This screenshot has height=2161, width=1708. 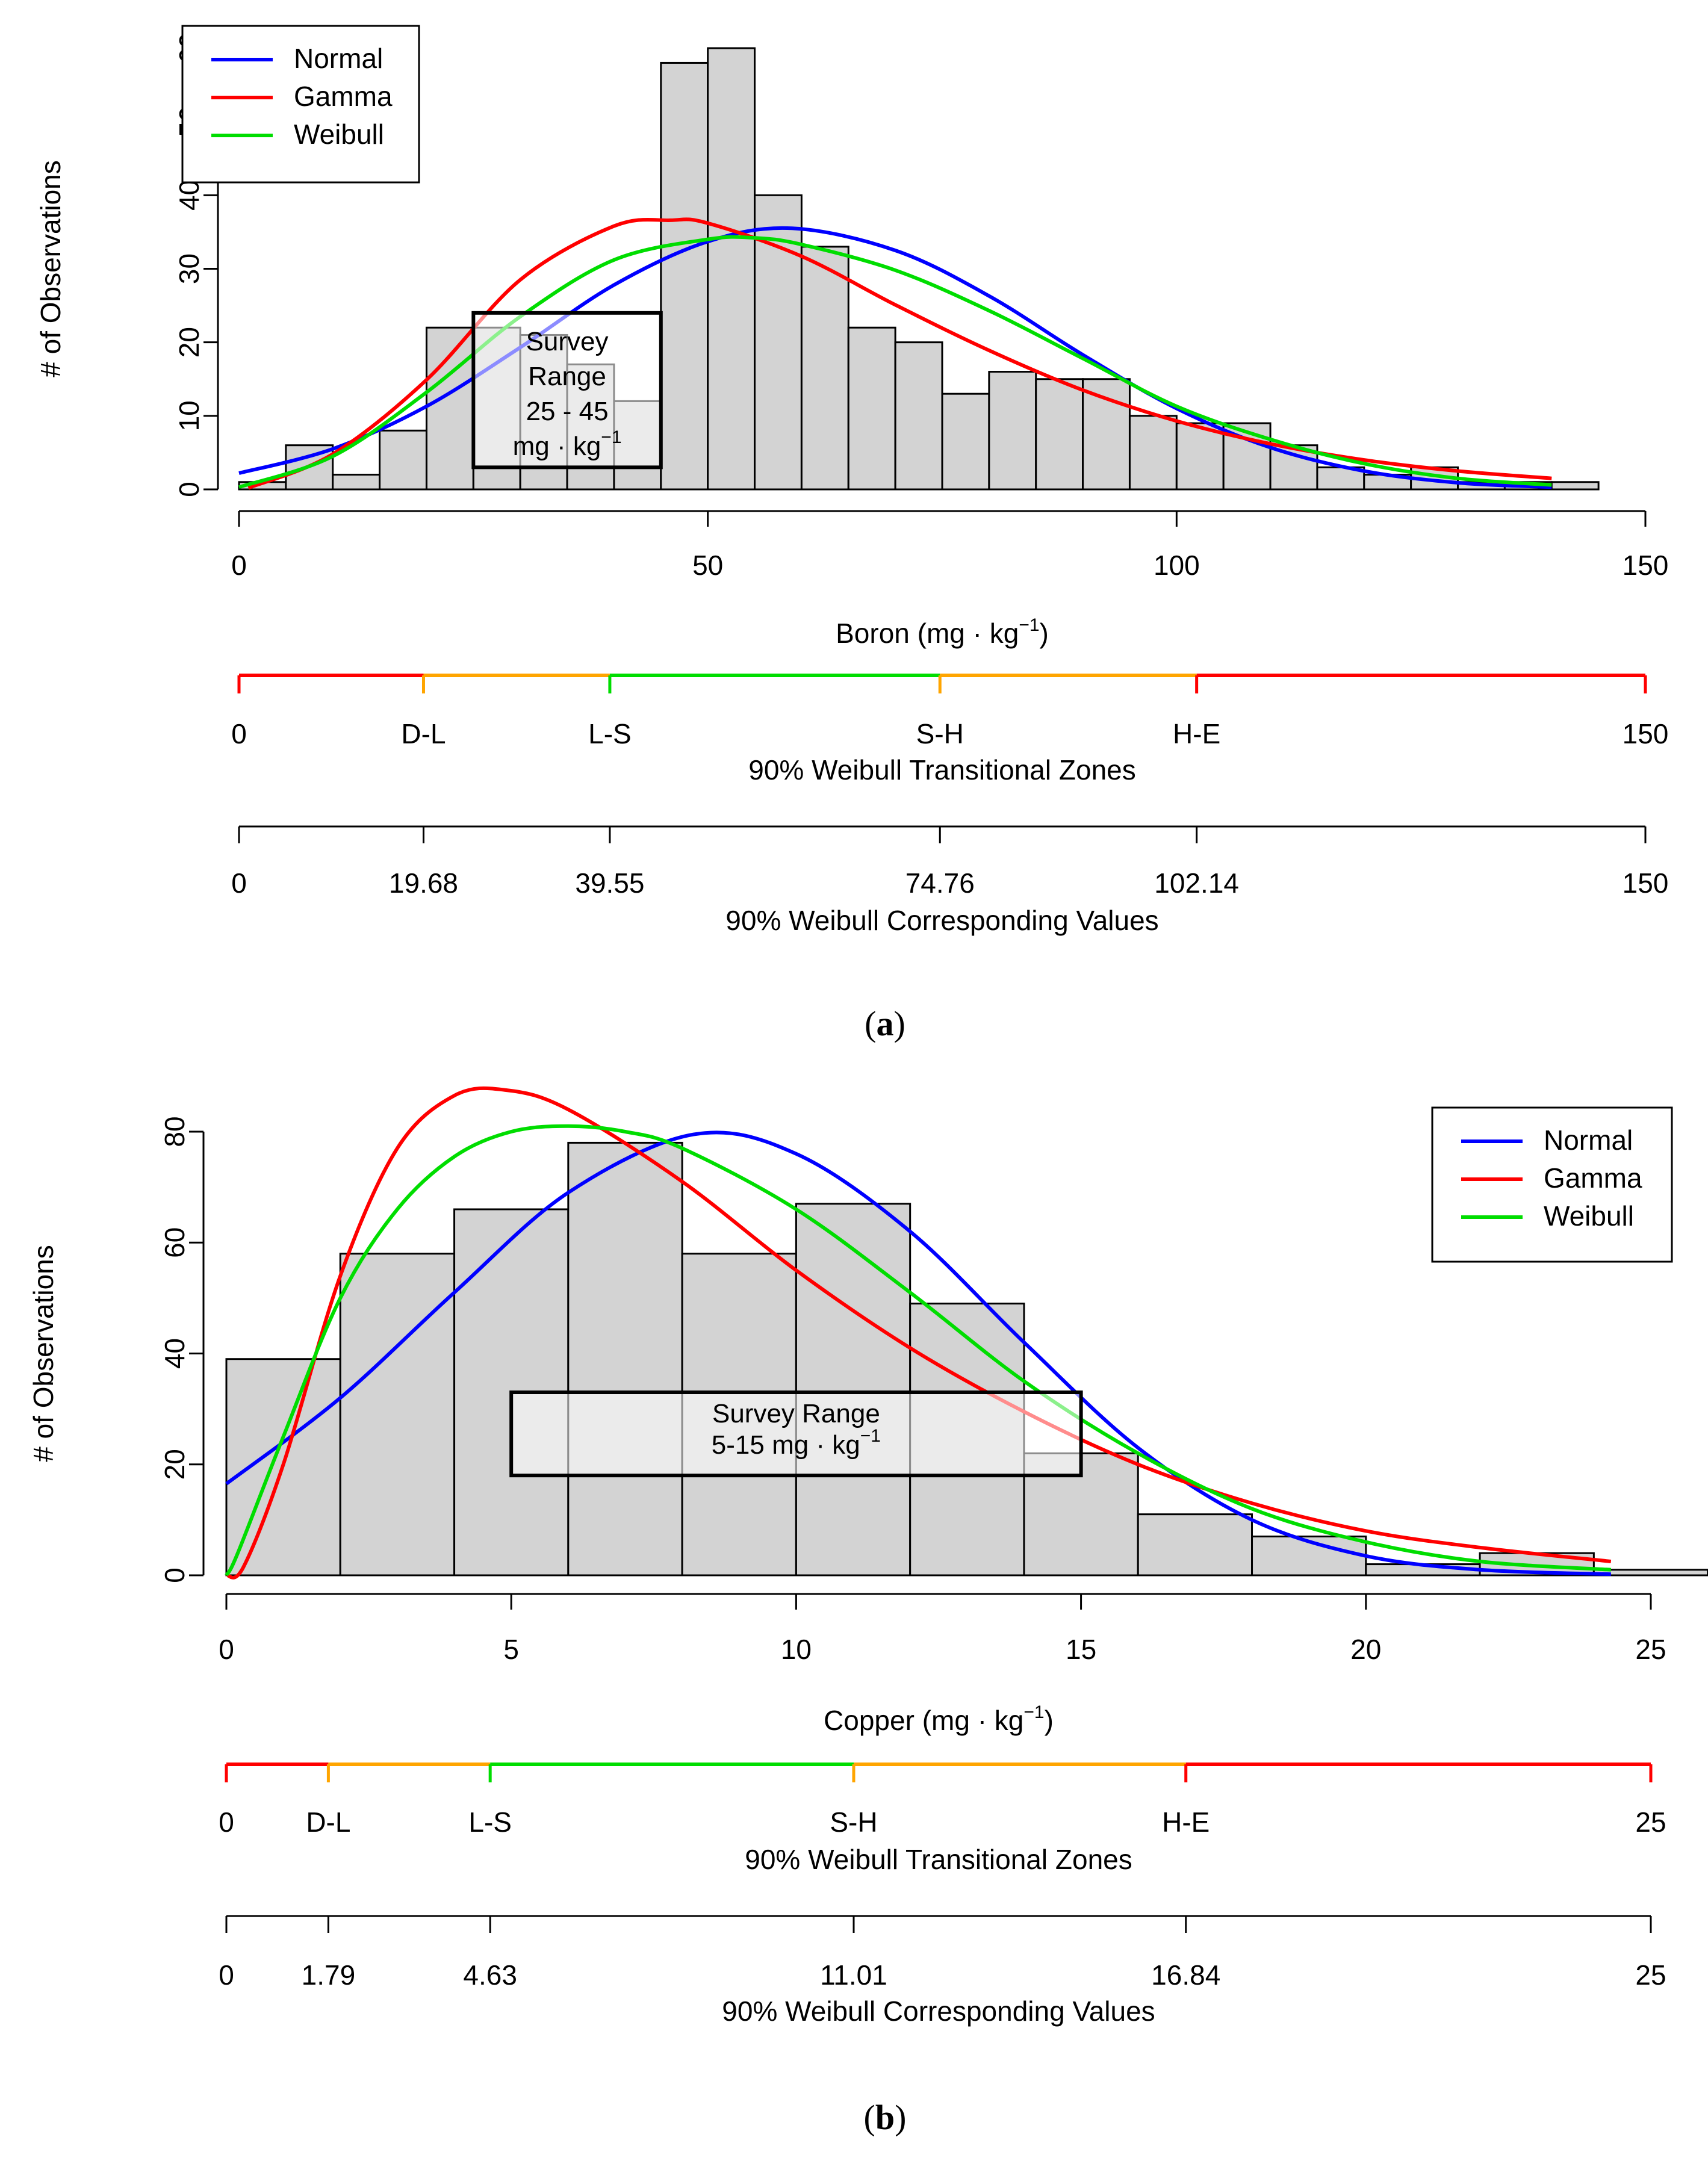 What do you see at coordinates (490, 1975) in the screenshot?
I see `values-label: 4.63` at bounding box center [490, 1975].